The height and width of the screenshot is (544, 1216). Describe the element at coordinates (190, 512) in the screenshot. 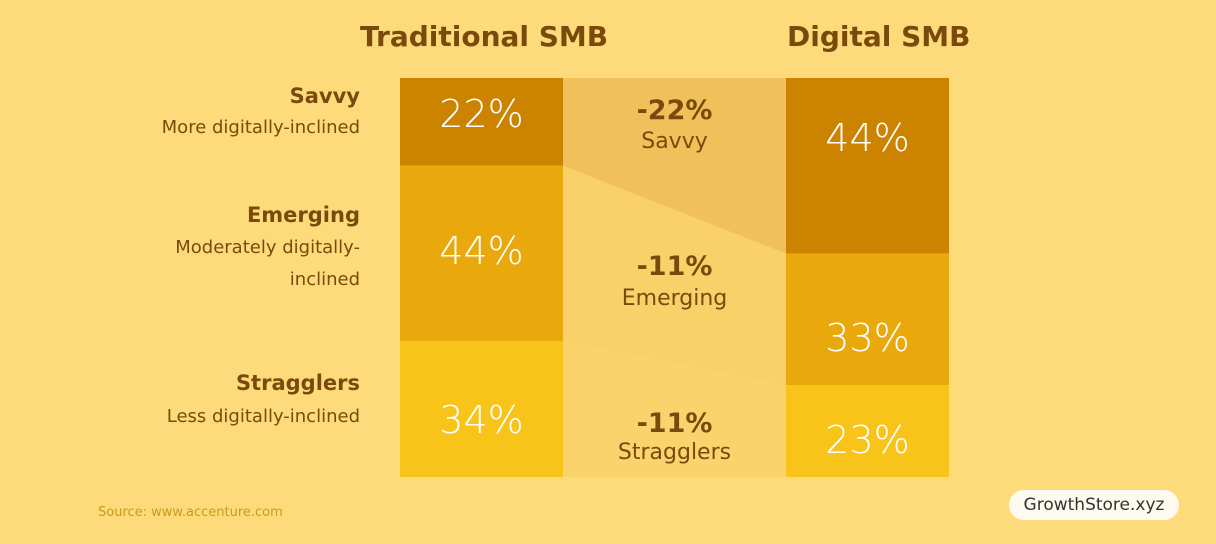

I see `source-note: Source: www.accenture.com` at that location.